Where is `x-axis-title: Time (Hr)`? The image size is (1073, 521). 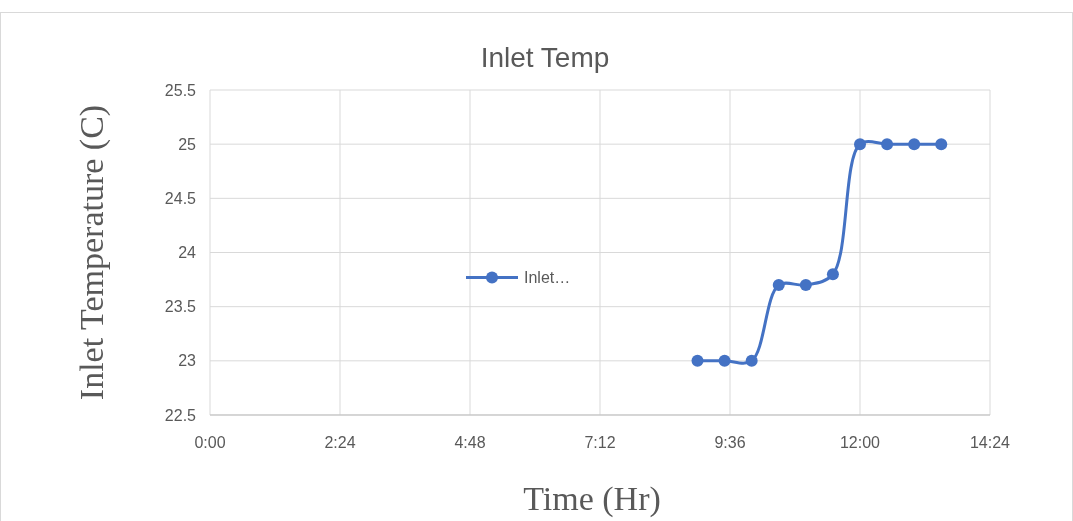
x-axis-title: Time (Hr) is located at coordinates (592, 499).